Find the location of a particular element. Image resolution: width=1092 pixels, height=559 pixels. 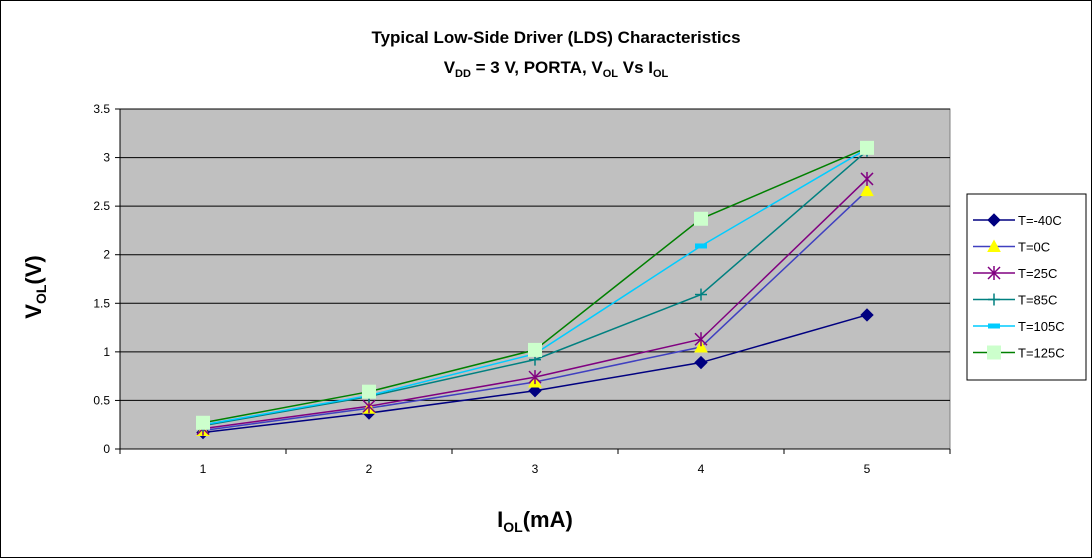

x-tick-label: 2 is located at coordinates (369, 469).